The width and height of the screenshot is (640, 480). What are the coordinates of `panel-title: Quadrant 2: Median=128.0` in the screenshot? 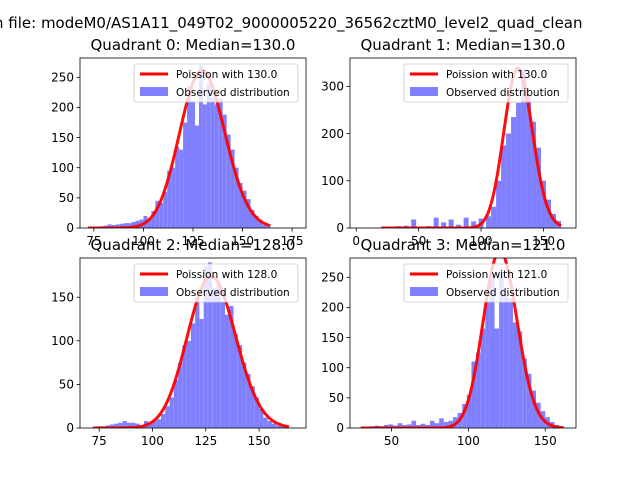 It's located at (193, 245).